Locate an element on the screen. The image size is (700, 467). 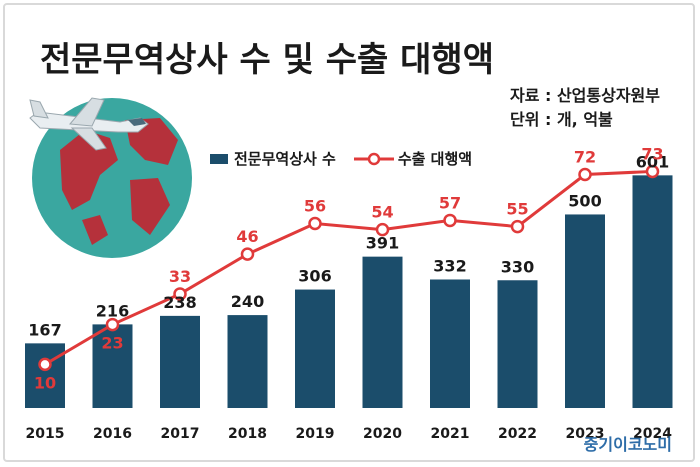
bar-value-label: 167 is located at coordinates (44, 329).